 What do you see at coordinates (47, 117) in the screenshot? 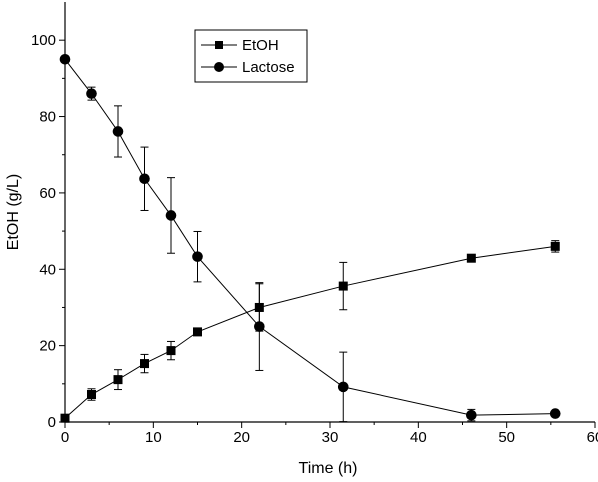
I see `y-tick-label: 80` at bounding box center [47, 117].